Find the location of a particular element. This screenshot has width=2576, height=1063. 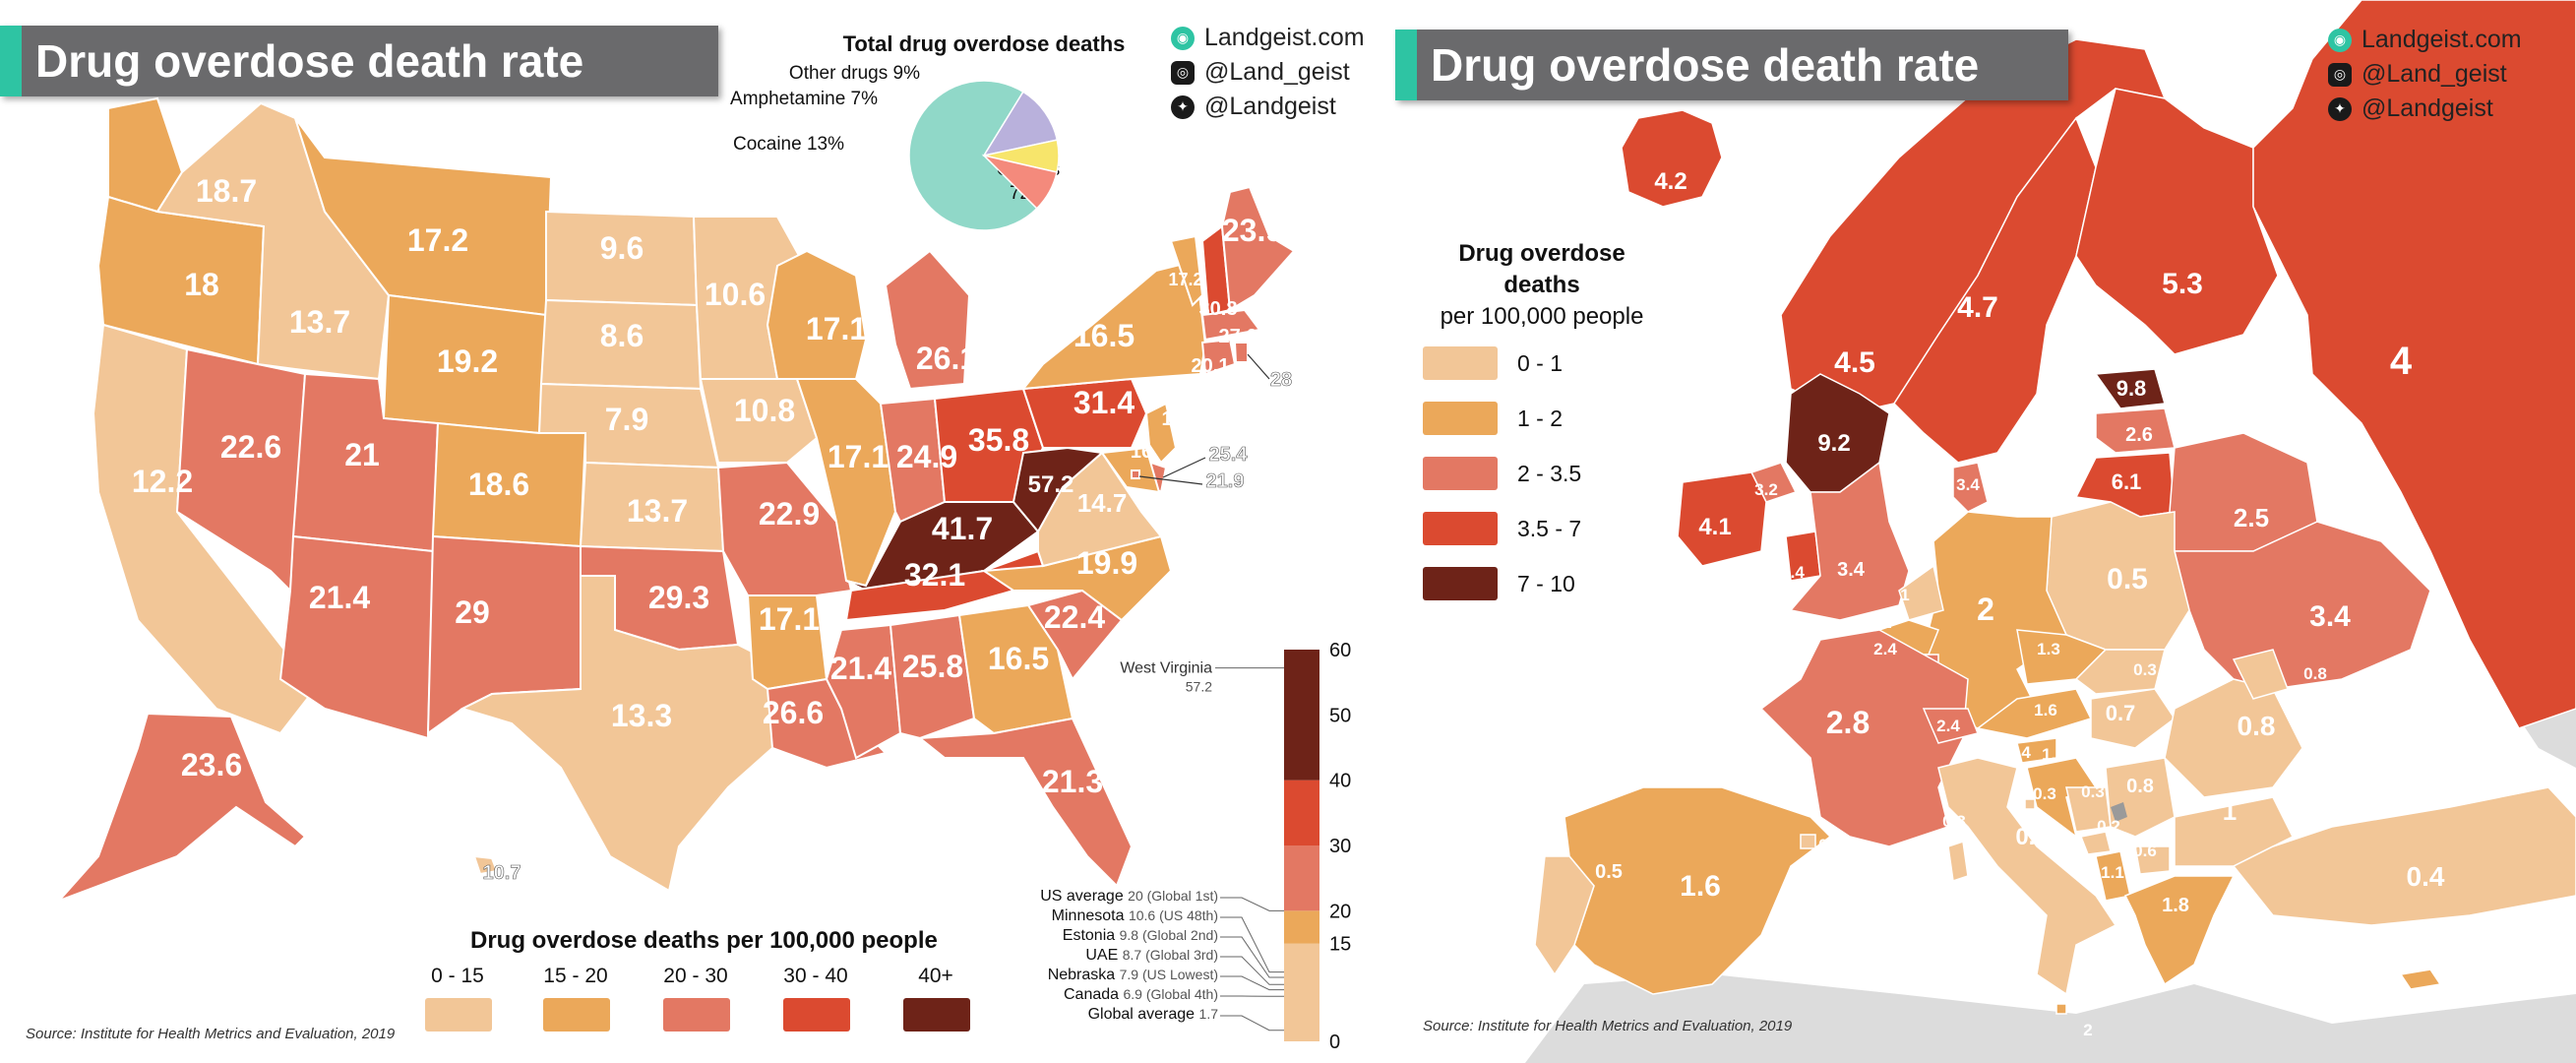

country-label-spain: 1.6 is located at coordinates (1700, 886).